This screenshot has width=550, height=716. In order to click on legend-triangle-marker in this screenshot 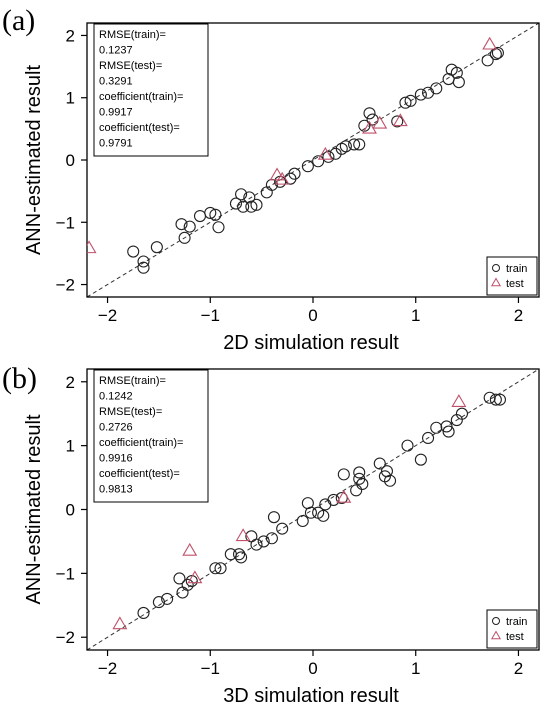, I will do `click(496, 635)`.